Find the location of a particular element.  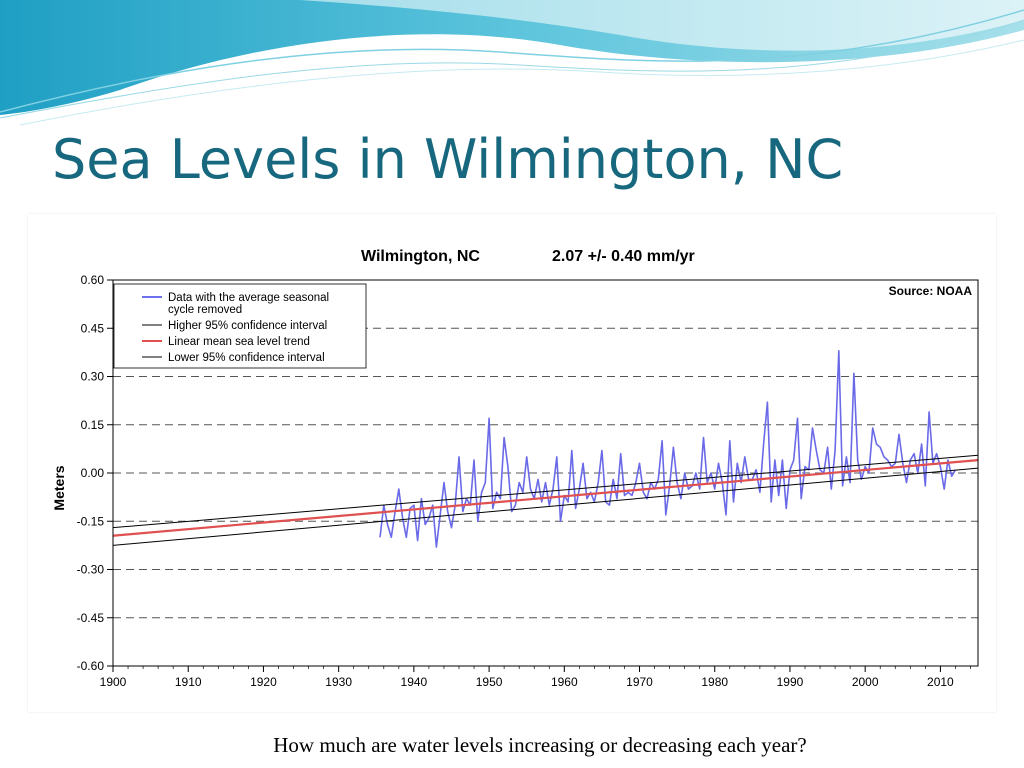

series-lower-ci is located at coordinates (545, 506).